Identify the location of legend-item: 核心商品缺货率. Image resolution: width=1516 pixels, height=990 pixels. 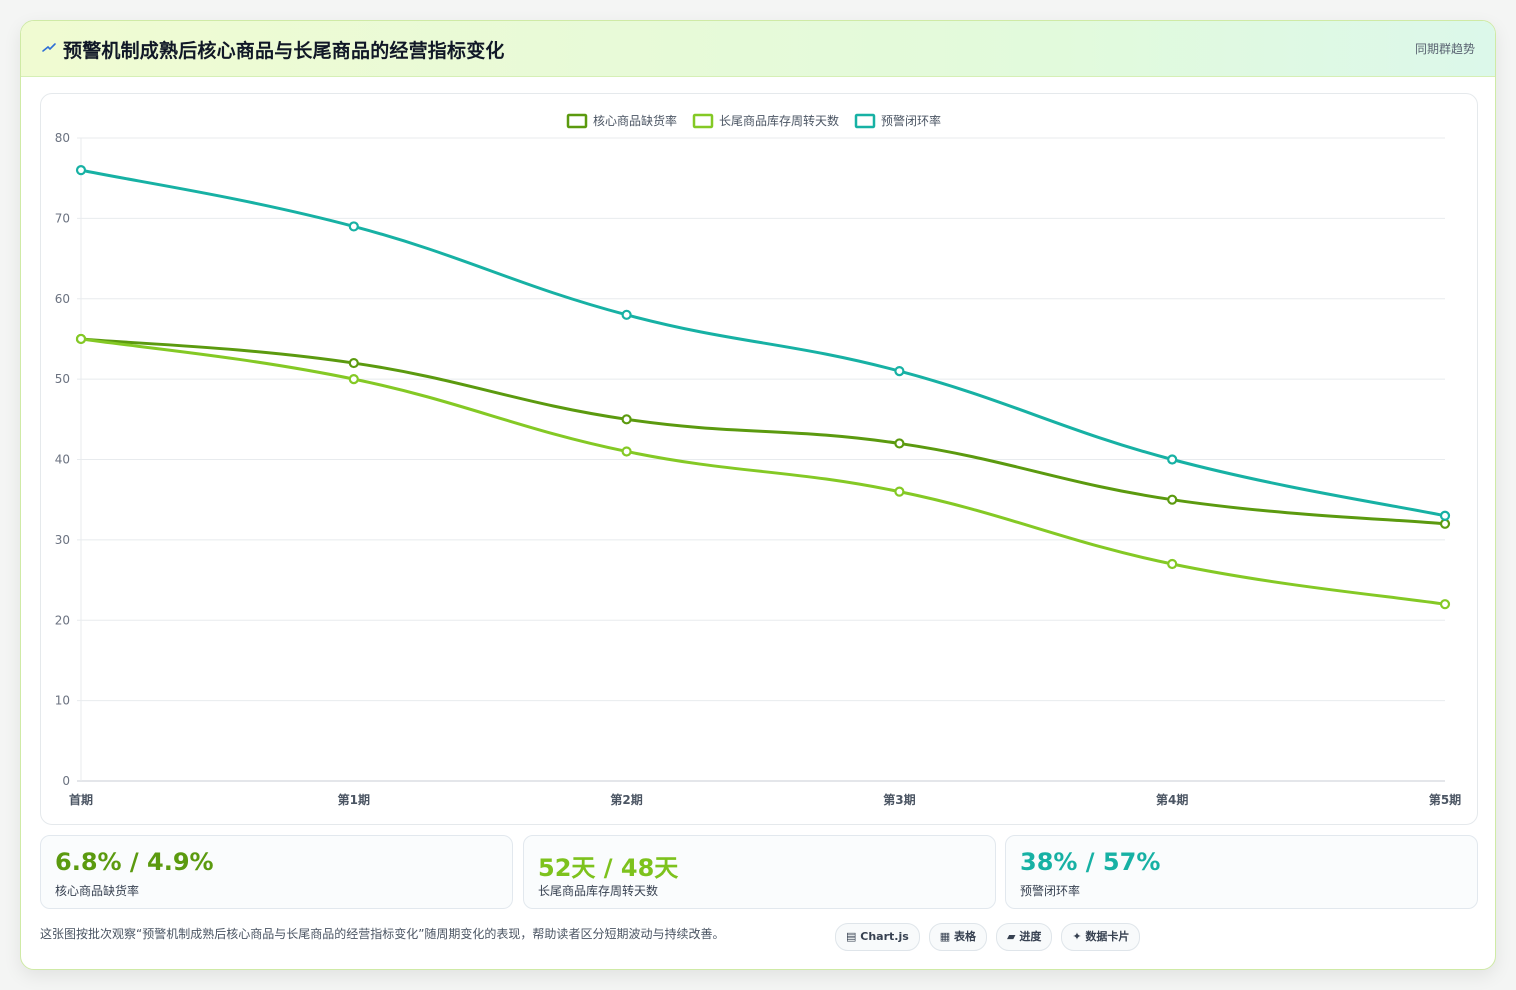
(621, 121).